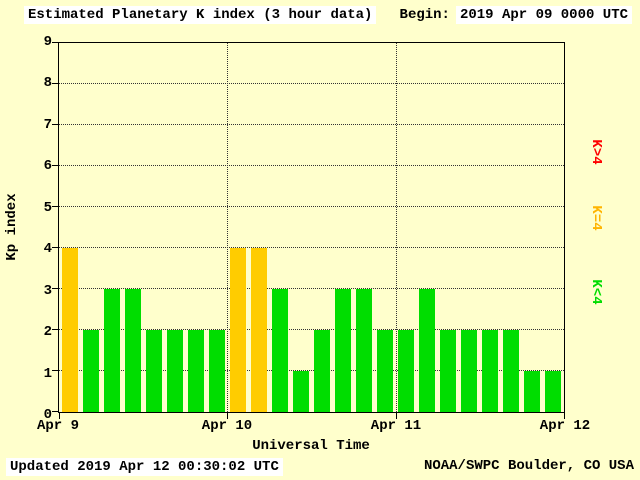 This screenshot has height=480, width=640. I want to click on x-tick-label-3: Apr 12, so click(565, 426).